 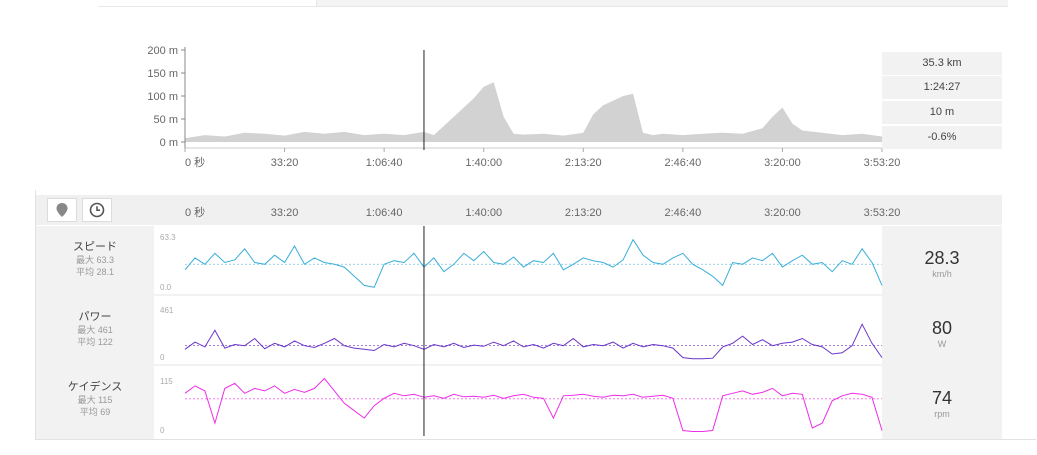 What do you see at coordinates (942, 137) in the screenshot?
I see `summary-grade: -0.6%` at bounding box center [942, 137].